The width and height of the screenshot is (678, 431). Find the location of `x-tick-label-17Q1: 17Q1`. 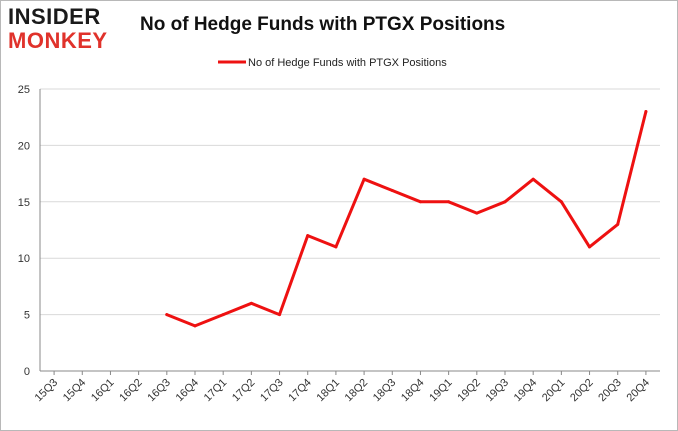

x-tick-label-17Q1: 17Q1 is located at coordinates (216, 391).